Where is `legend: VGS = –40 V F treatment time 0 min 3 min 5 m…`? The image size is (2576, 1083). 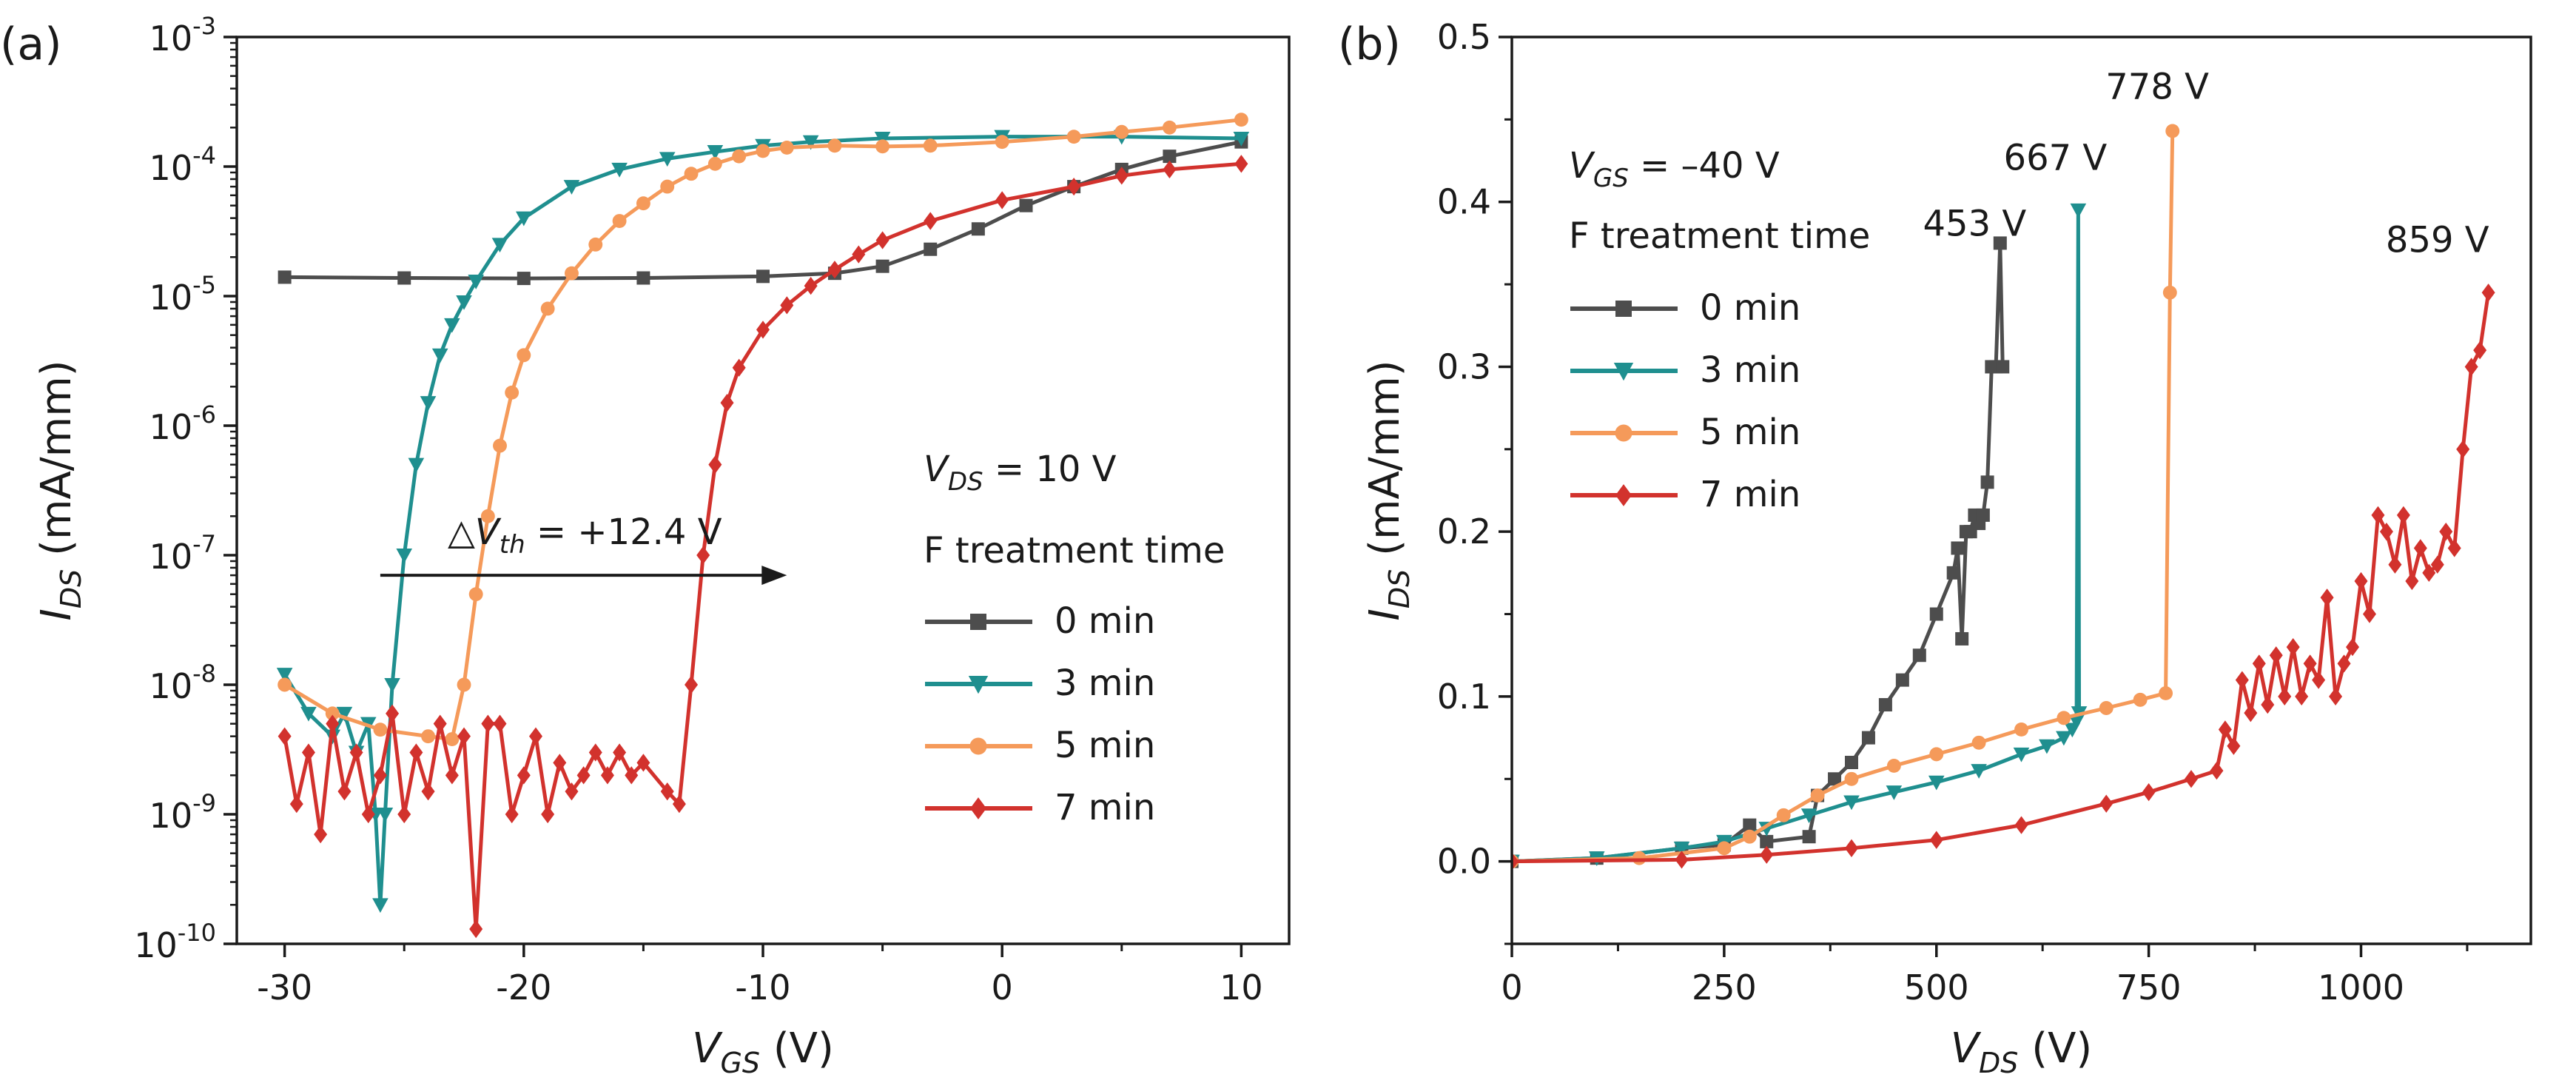 legend: VGS = –40 V F treatment time 0 min 3 min 5 m… is located at coordinates (1719, 330).